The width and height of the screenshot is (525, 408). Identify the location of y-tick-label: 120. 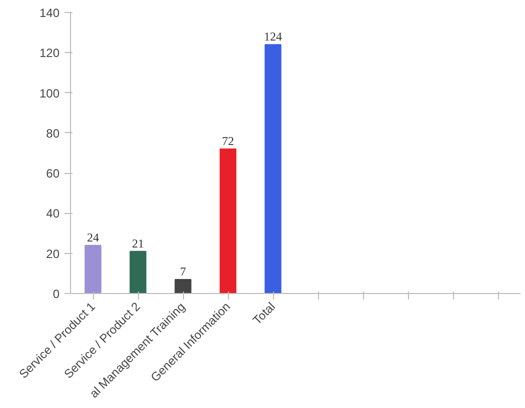
(49, 53).